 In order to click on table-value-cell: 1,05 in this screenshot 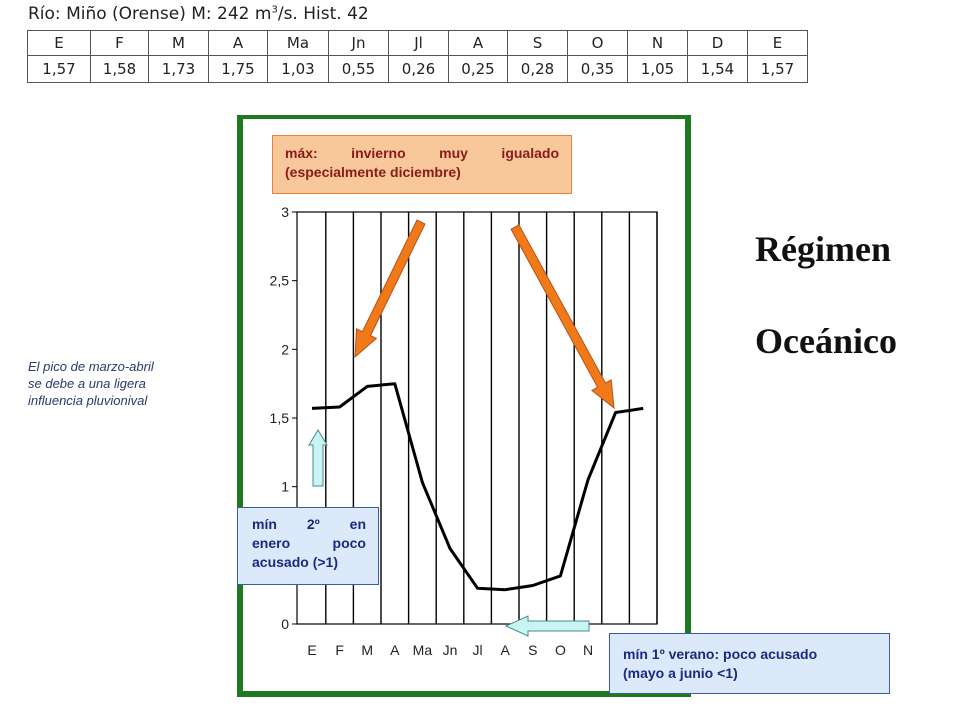, I will do `click(657, 69)`.